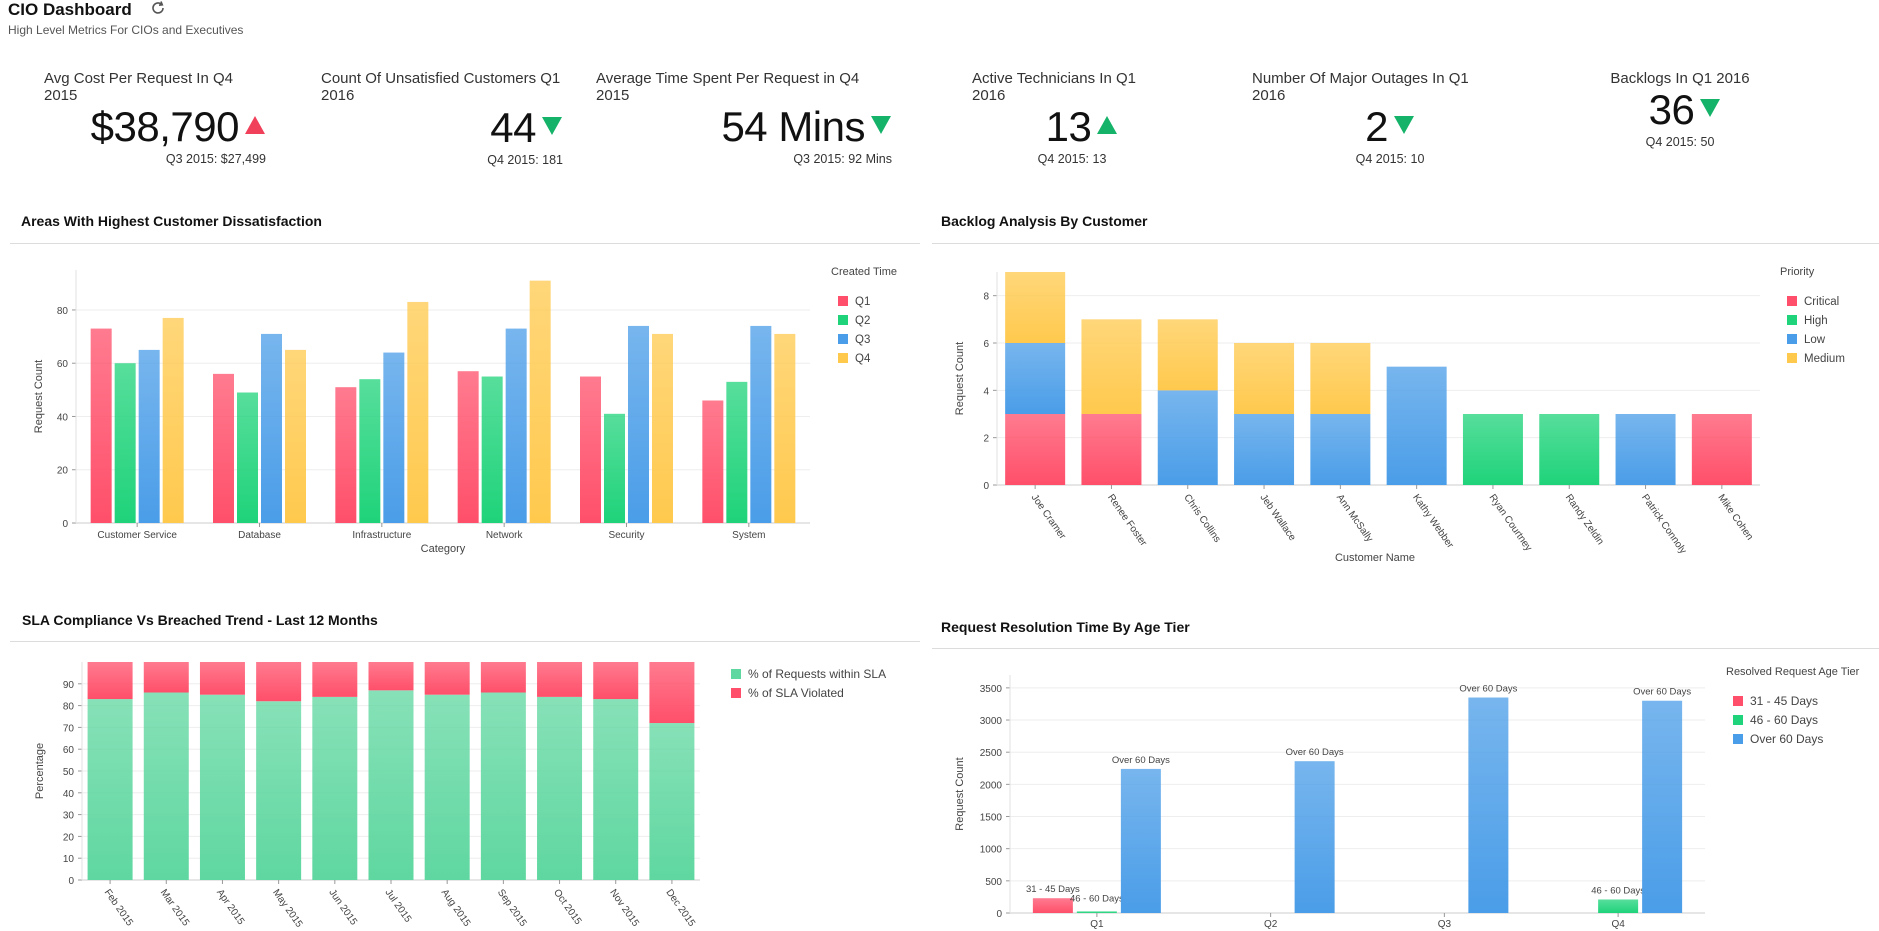 Image resolution: width=1879 pixels, height=931 pixels. Describe the element at coordinates (748, 535) in the screenshot. I see `x-tick-label: System` at that location.